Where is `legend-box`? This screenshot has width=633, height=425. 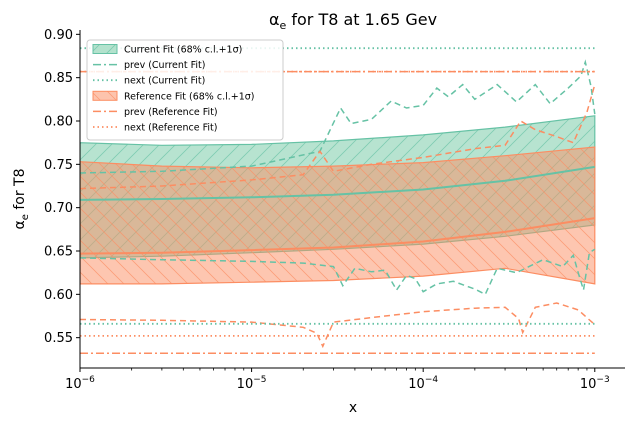
legend-box is located at coordinates (185, 90).